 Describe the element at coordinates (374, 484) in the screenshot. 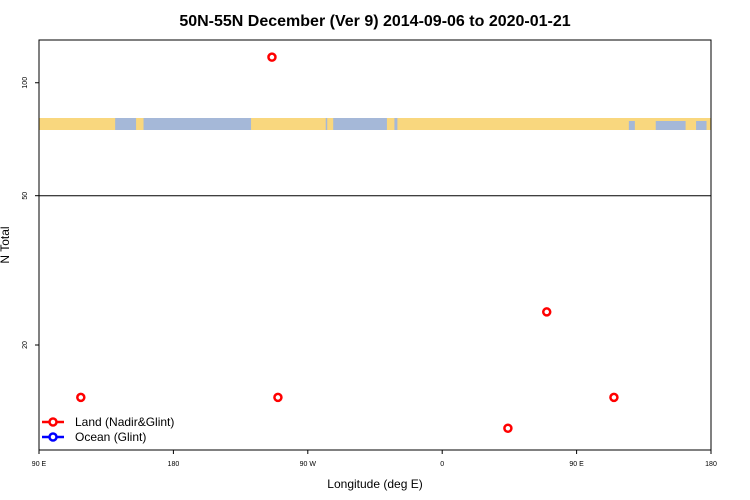

I see `x-axis-label: Longitude (deg E)` at that location.